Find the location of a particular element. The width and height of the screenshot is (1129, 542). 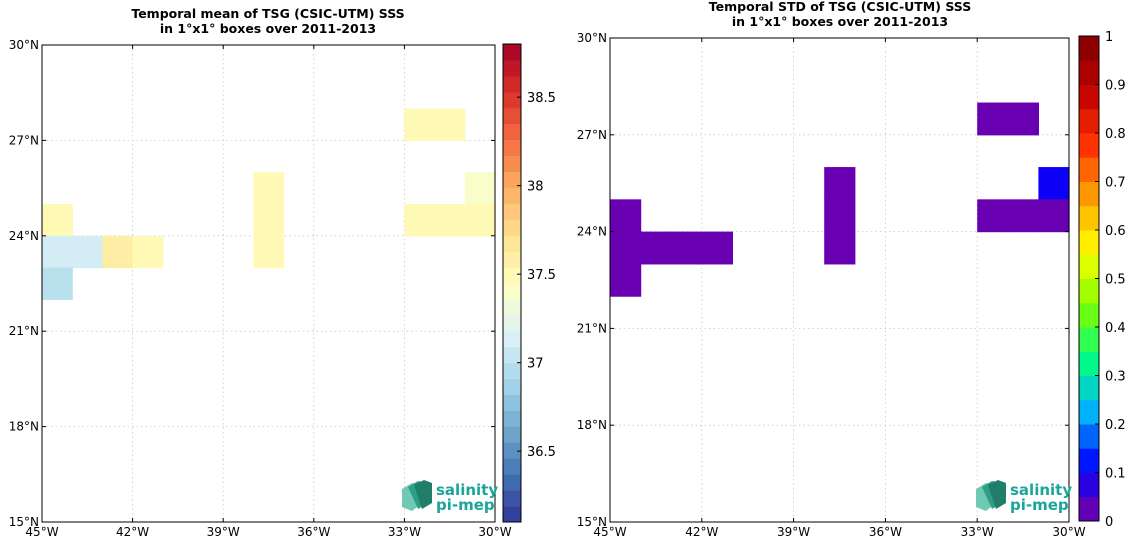

colorbar-tick-label: 0.8 is located at coordinates (1115, 134).